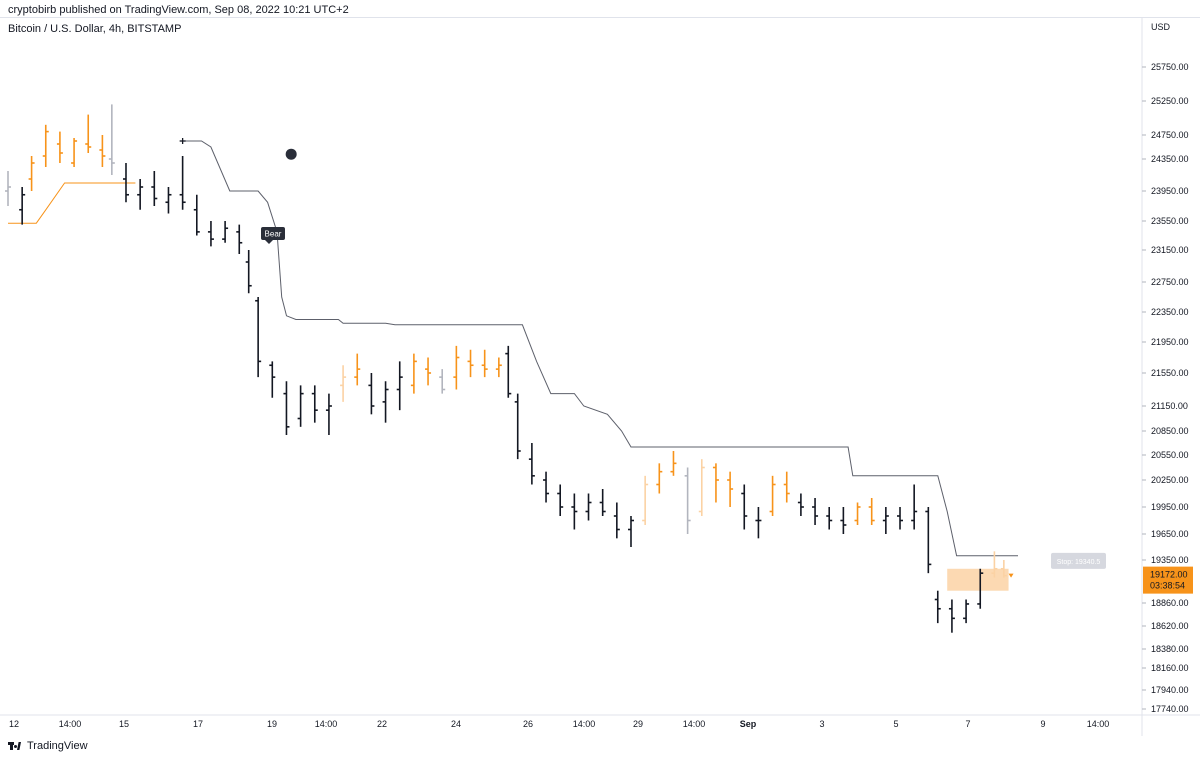 This screenshot has height=757, width=1200. Describe the element at coordinates (1170, 649) in the screenshot. I see `price-tick-label: 18380.00` at that location.